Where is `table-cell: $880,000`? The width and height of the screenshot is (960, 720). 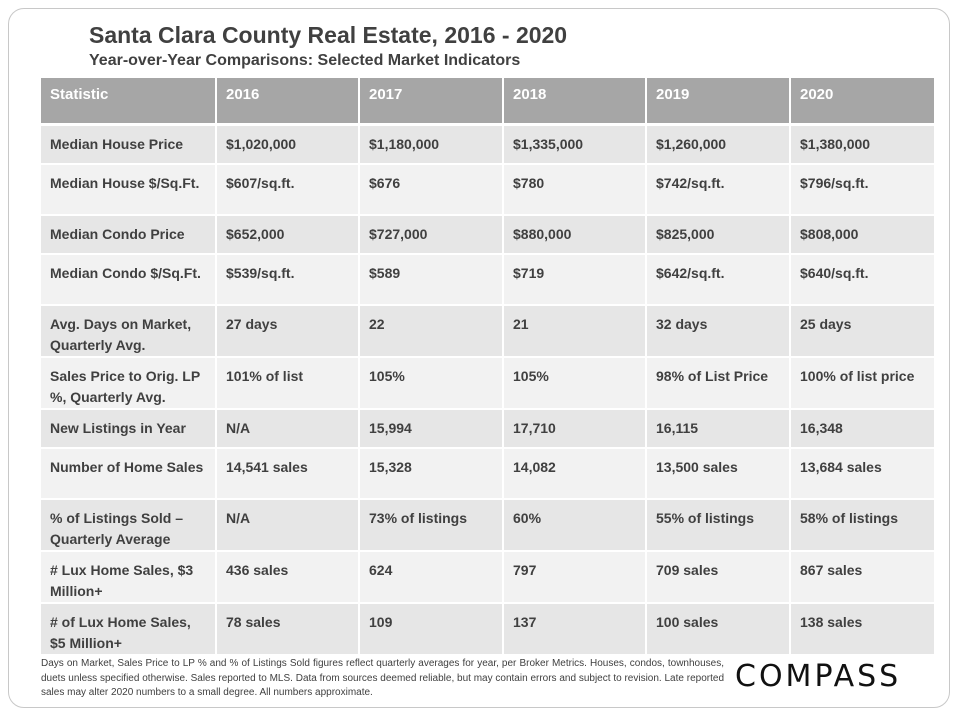
table-cell: $880,000 is located at coordinates (575, 235).